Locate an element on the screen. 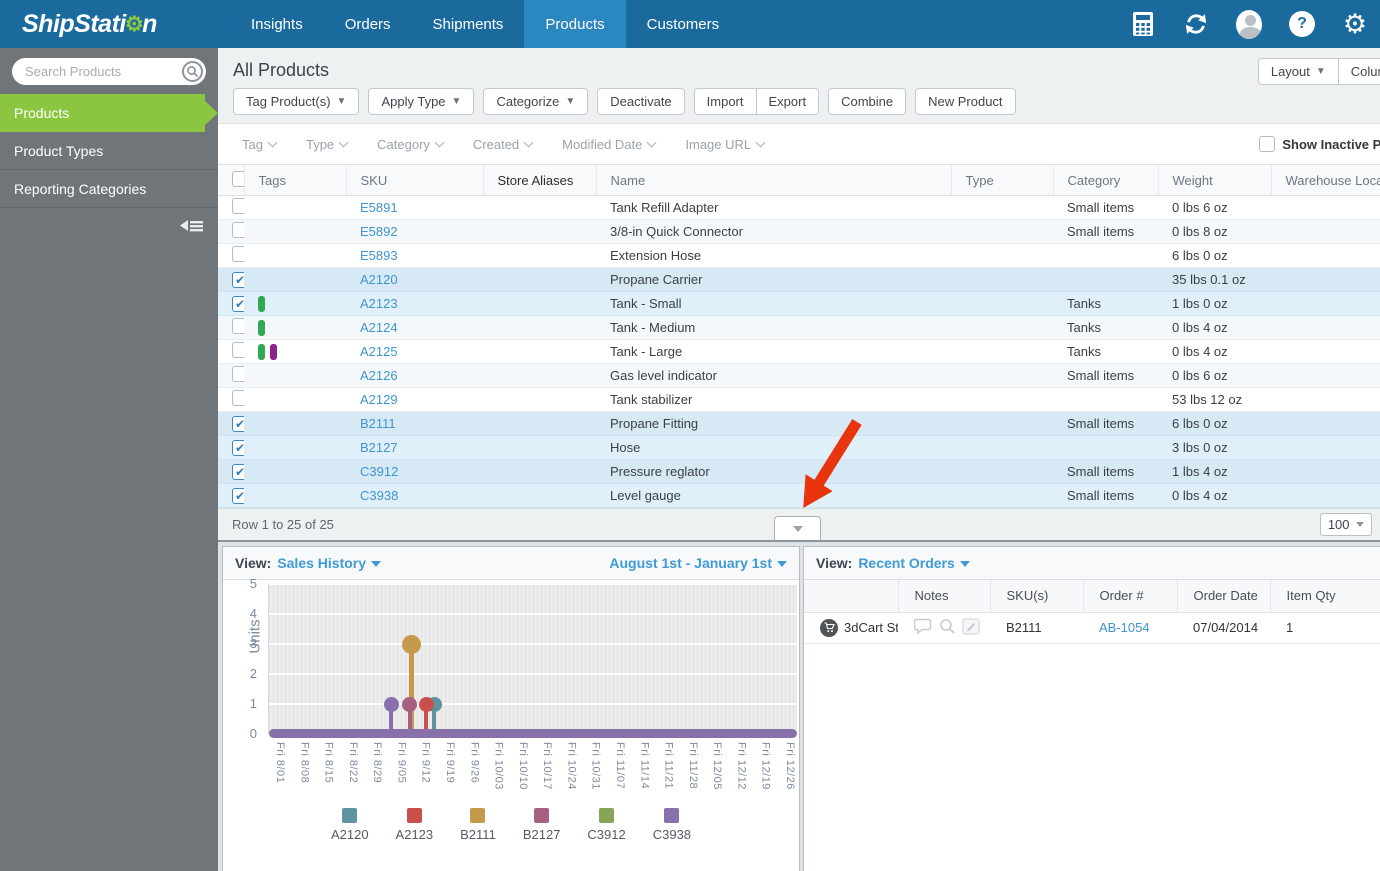 The height and width of the screenshot is (871, 1380). orders-column-order-date: Order Date is located at coordinates (1224, 596).